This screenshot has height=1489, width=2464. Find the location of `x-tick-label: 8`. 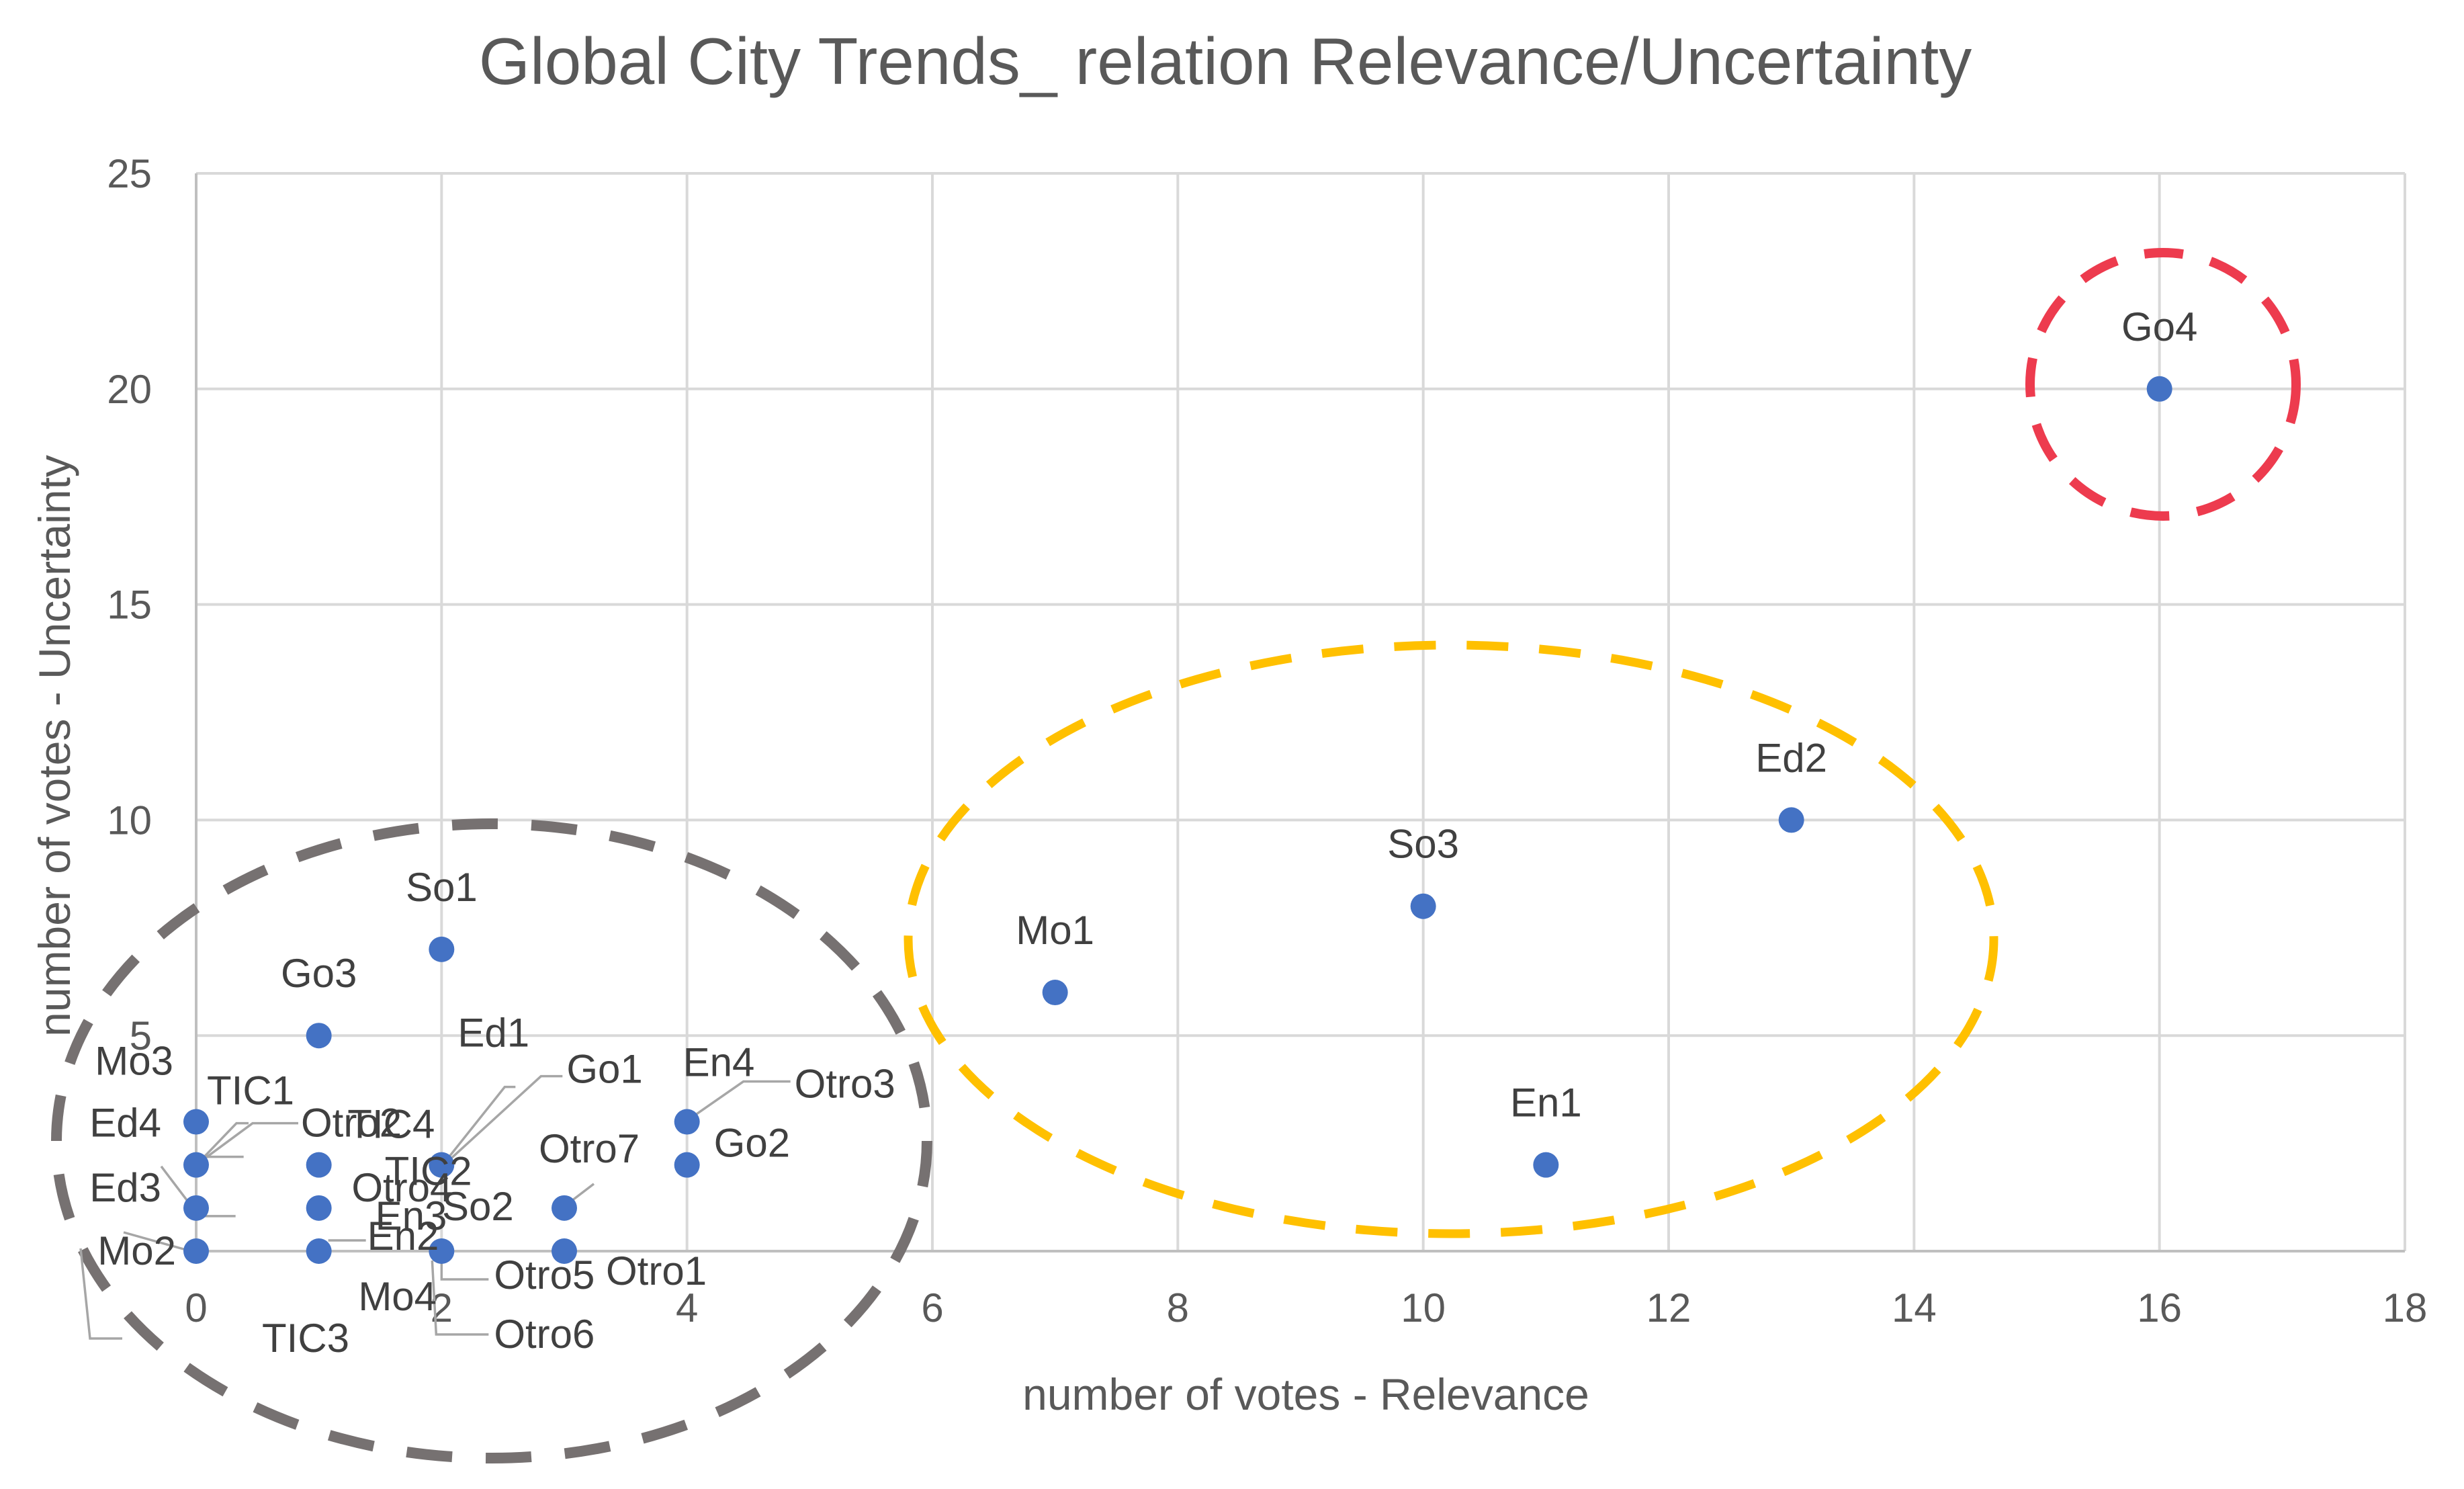

x-tick-label: 8 is located at coordinates (1178, 1307).